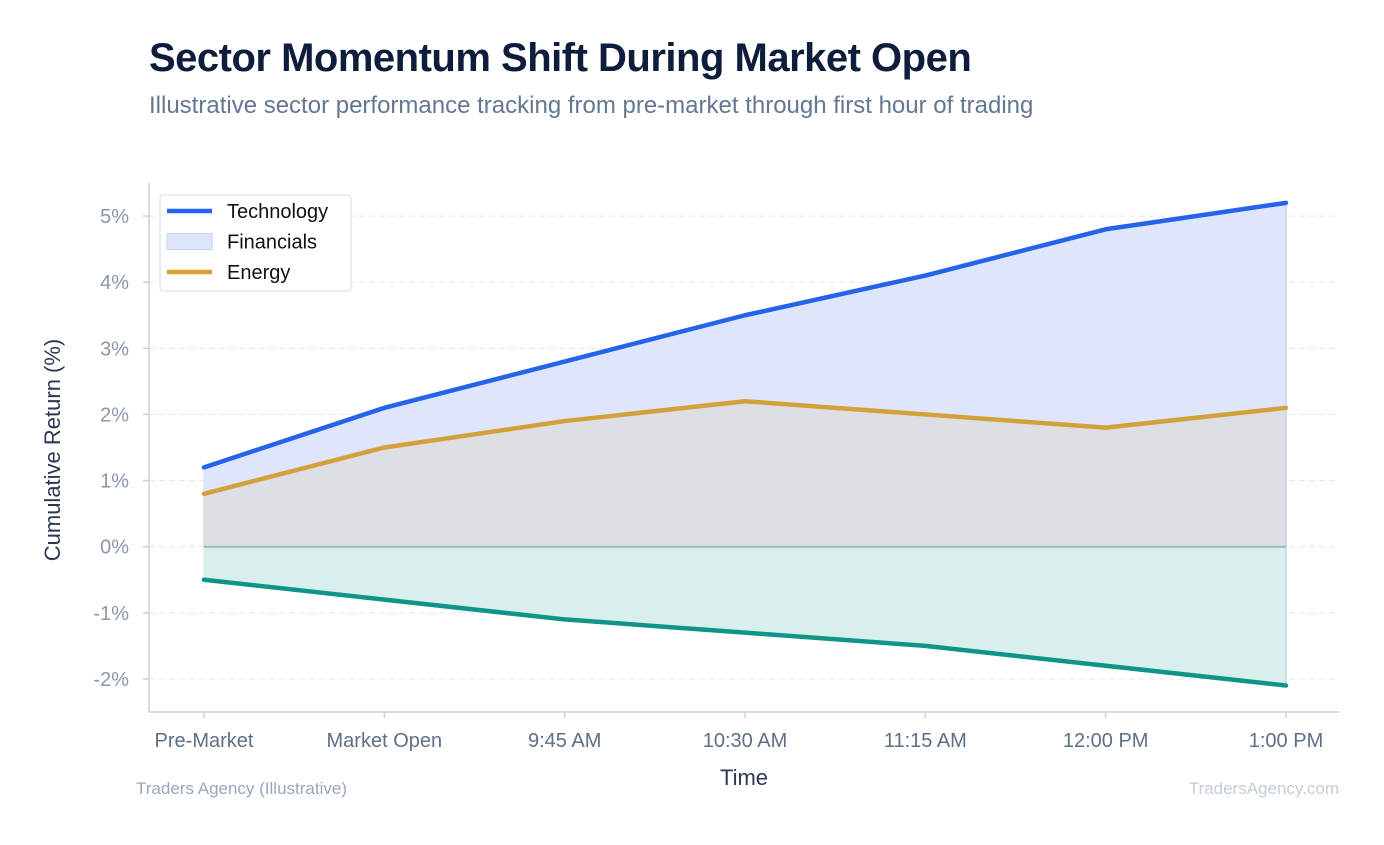 The image size is (1384, 845). What do you see at coordinates (241, 788) in the screenshot?
I see `footer-source: Traders Agency (Illustrative)` at bounding box center [241, 788].